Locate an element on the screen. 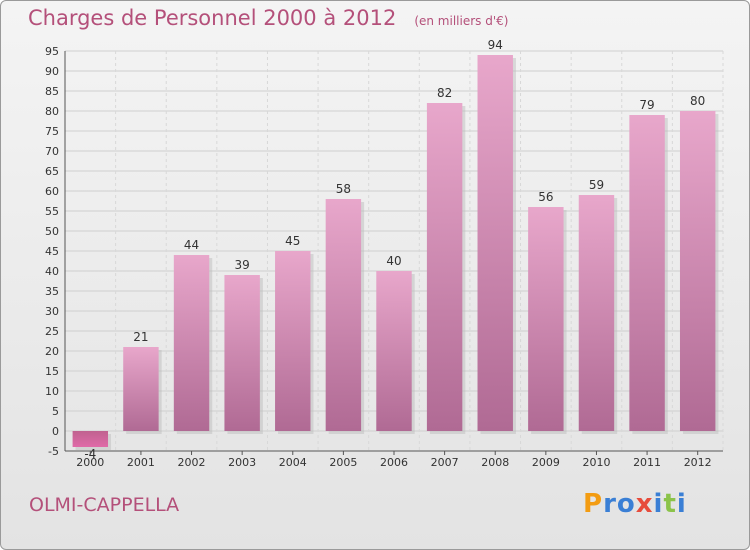 The image size is (750, 550). y-tick-label: 10 is located at coordinates (52, 391).